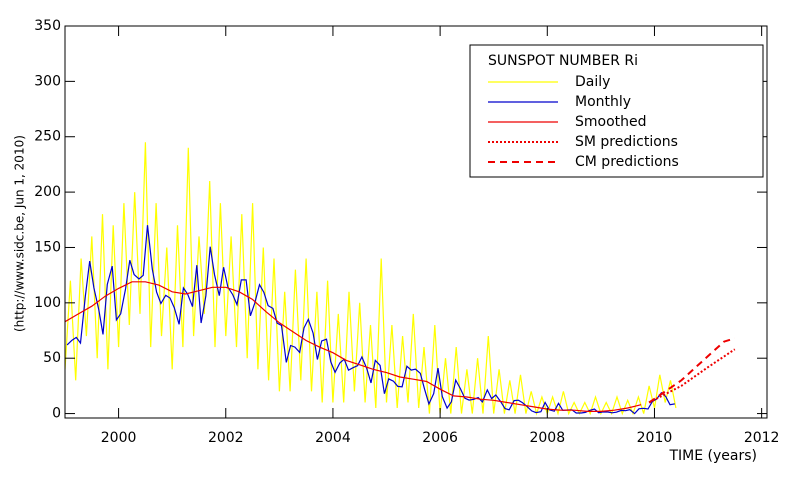 Image resolution: width=800 pixels, height=480 pixels. I want to click on legend-label: Monthly, so click(603, 102).